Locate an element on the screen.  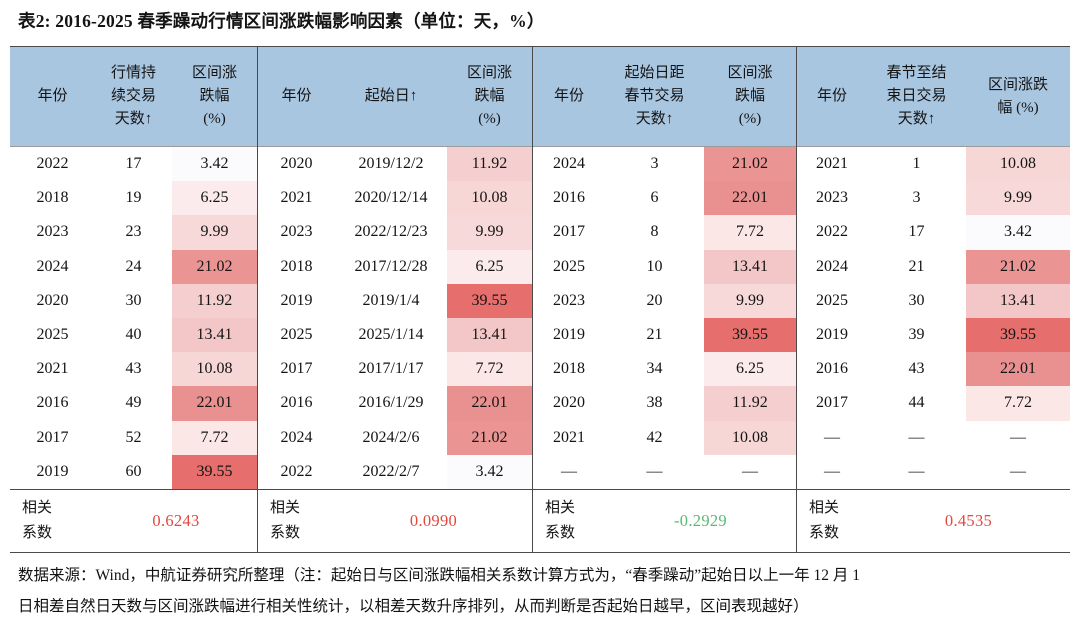
metric-cell: 2017/1/17 is located at coordinates (391, 369).